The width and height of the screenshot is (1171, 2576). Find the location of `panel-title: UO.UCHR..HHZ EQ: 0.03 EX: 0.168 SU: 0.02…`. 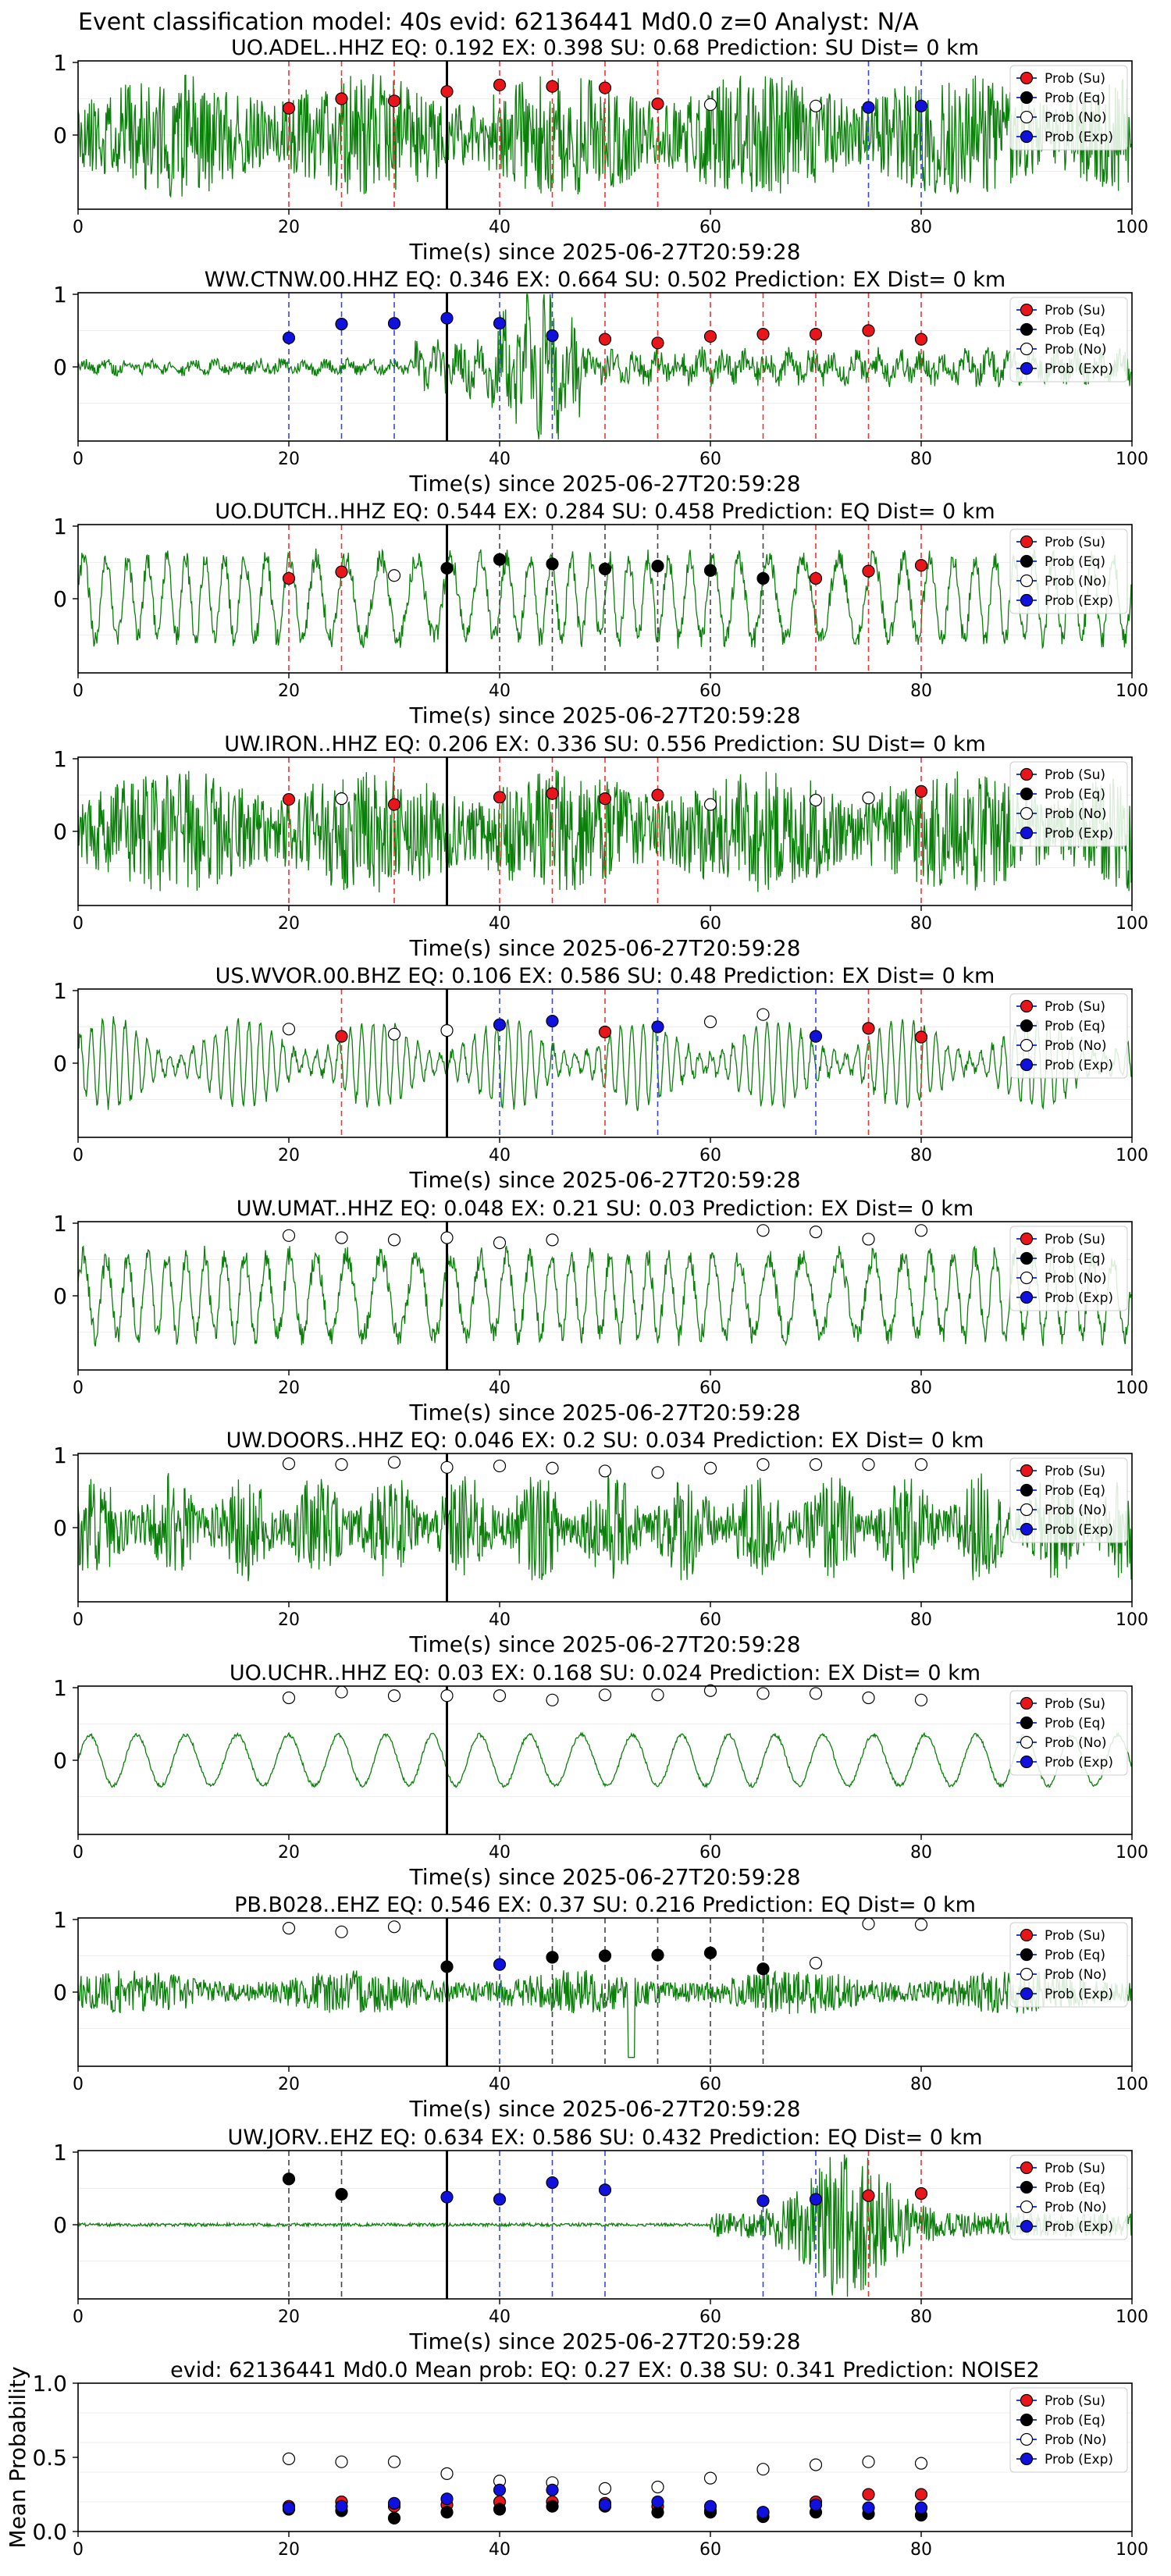

panel-title: UO.UCHR..HHZ EQ: 0.03 EX: 0.168 SU: 0.02… is located at coordinates (605, 1673).